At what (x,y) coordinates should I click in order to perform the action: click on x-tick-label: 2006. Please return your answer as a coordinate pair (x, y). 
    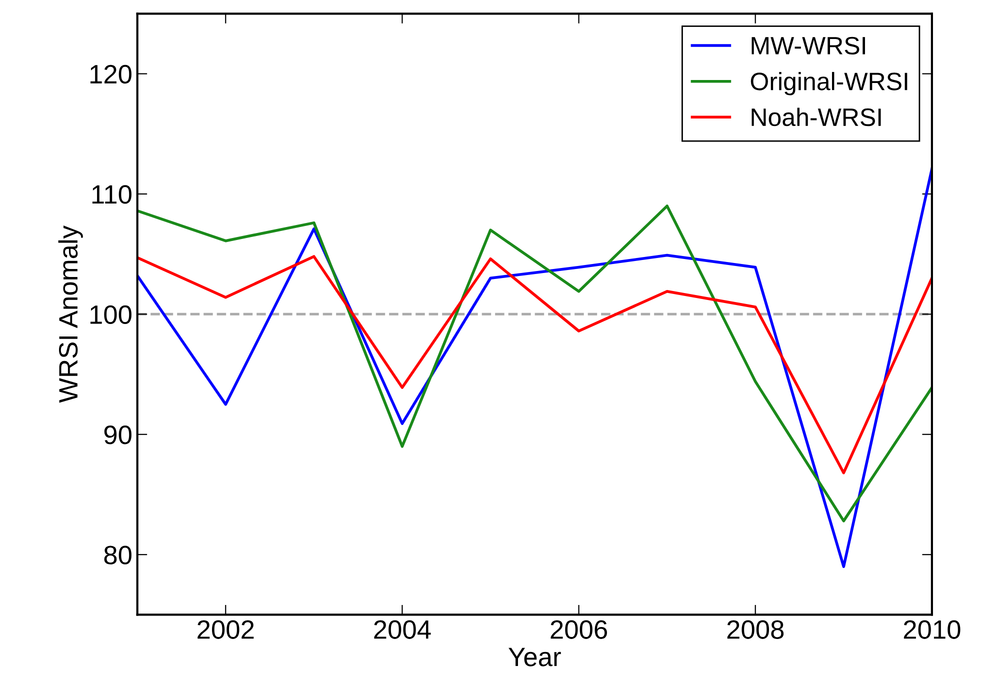
    Looking at the image, I should click on (578, 629).